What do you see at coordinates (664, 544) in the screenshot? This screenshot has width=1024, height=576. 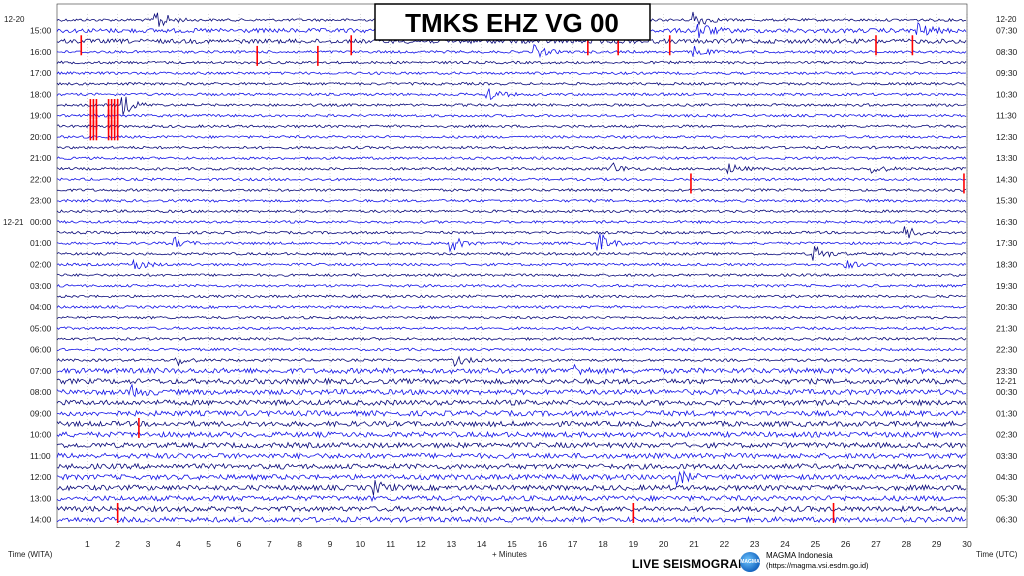 I see `minute-tick-label: 20` at bounding box center [664, 544].